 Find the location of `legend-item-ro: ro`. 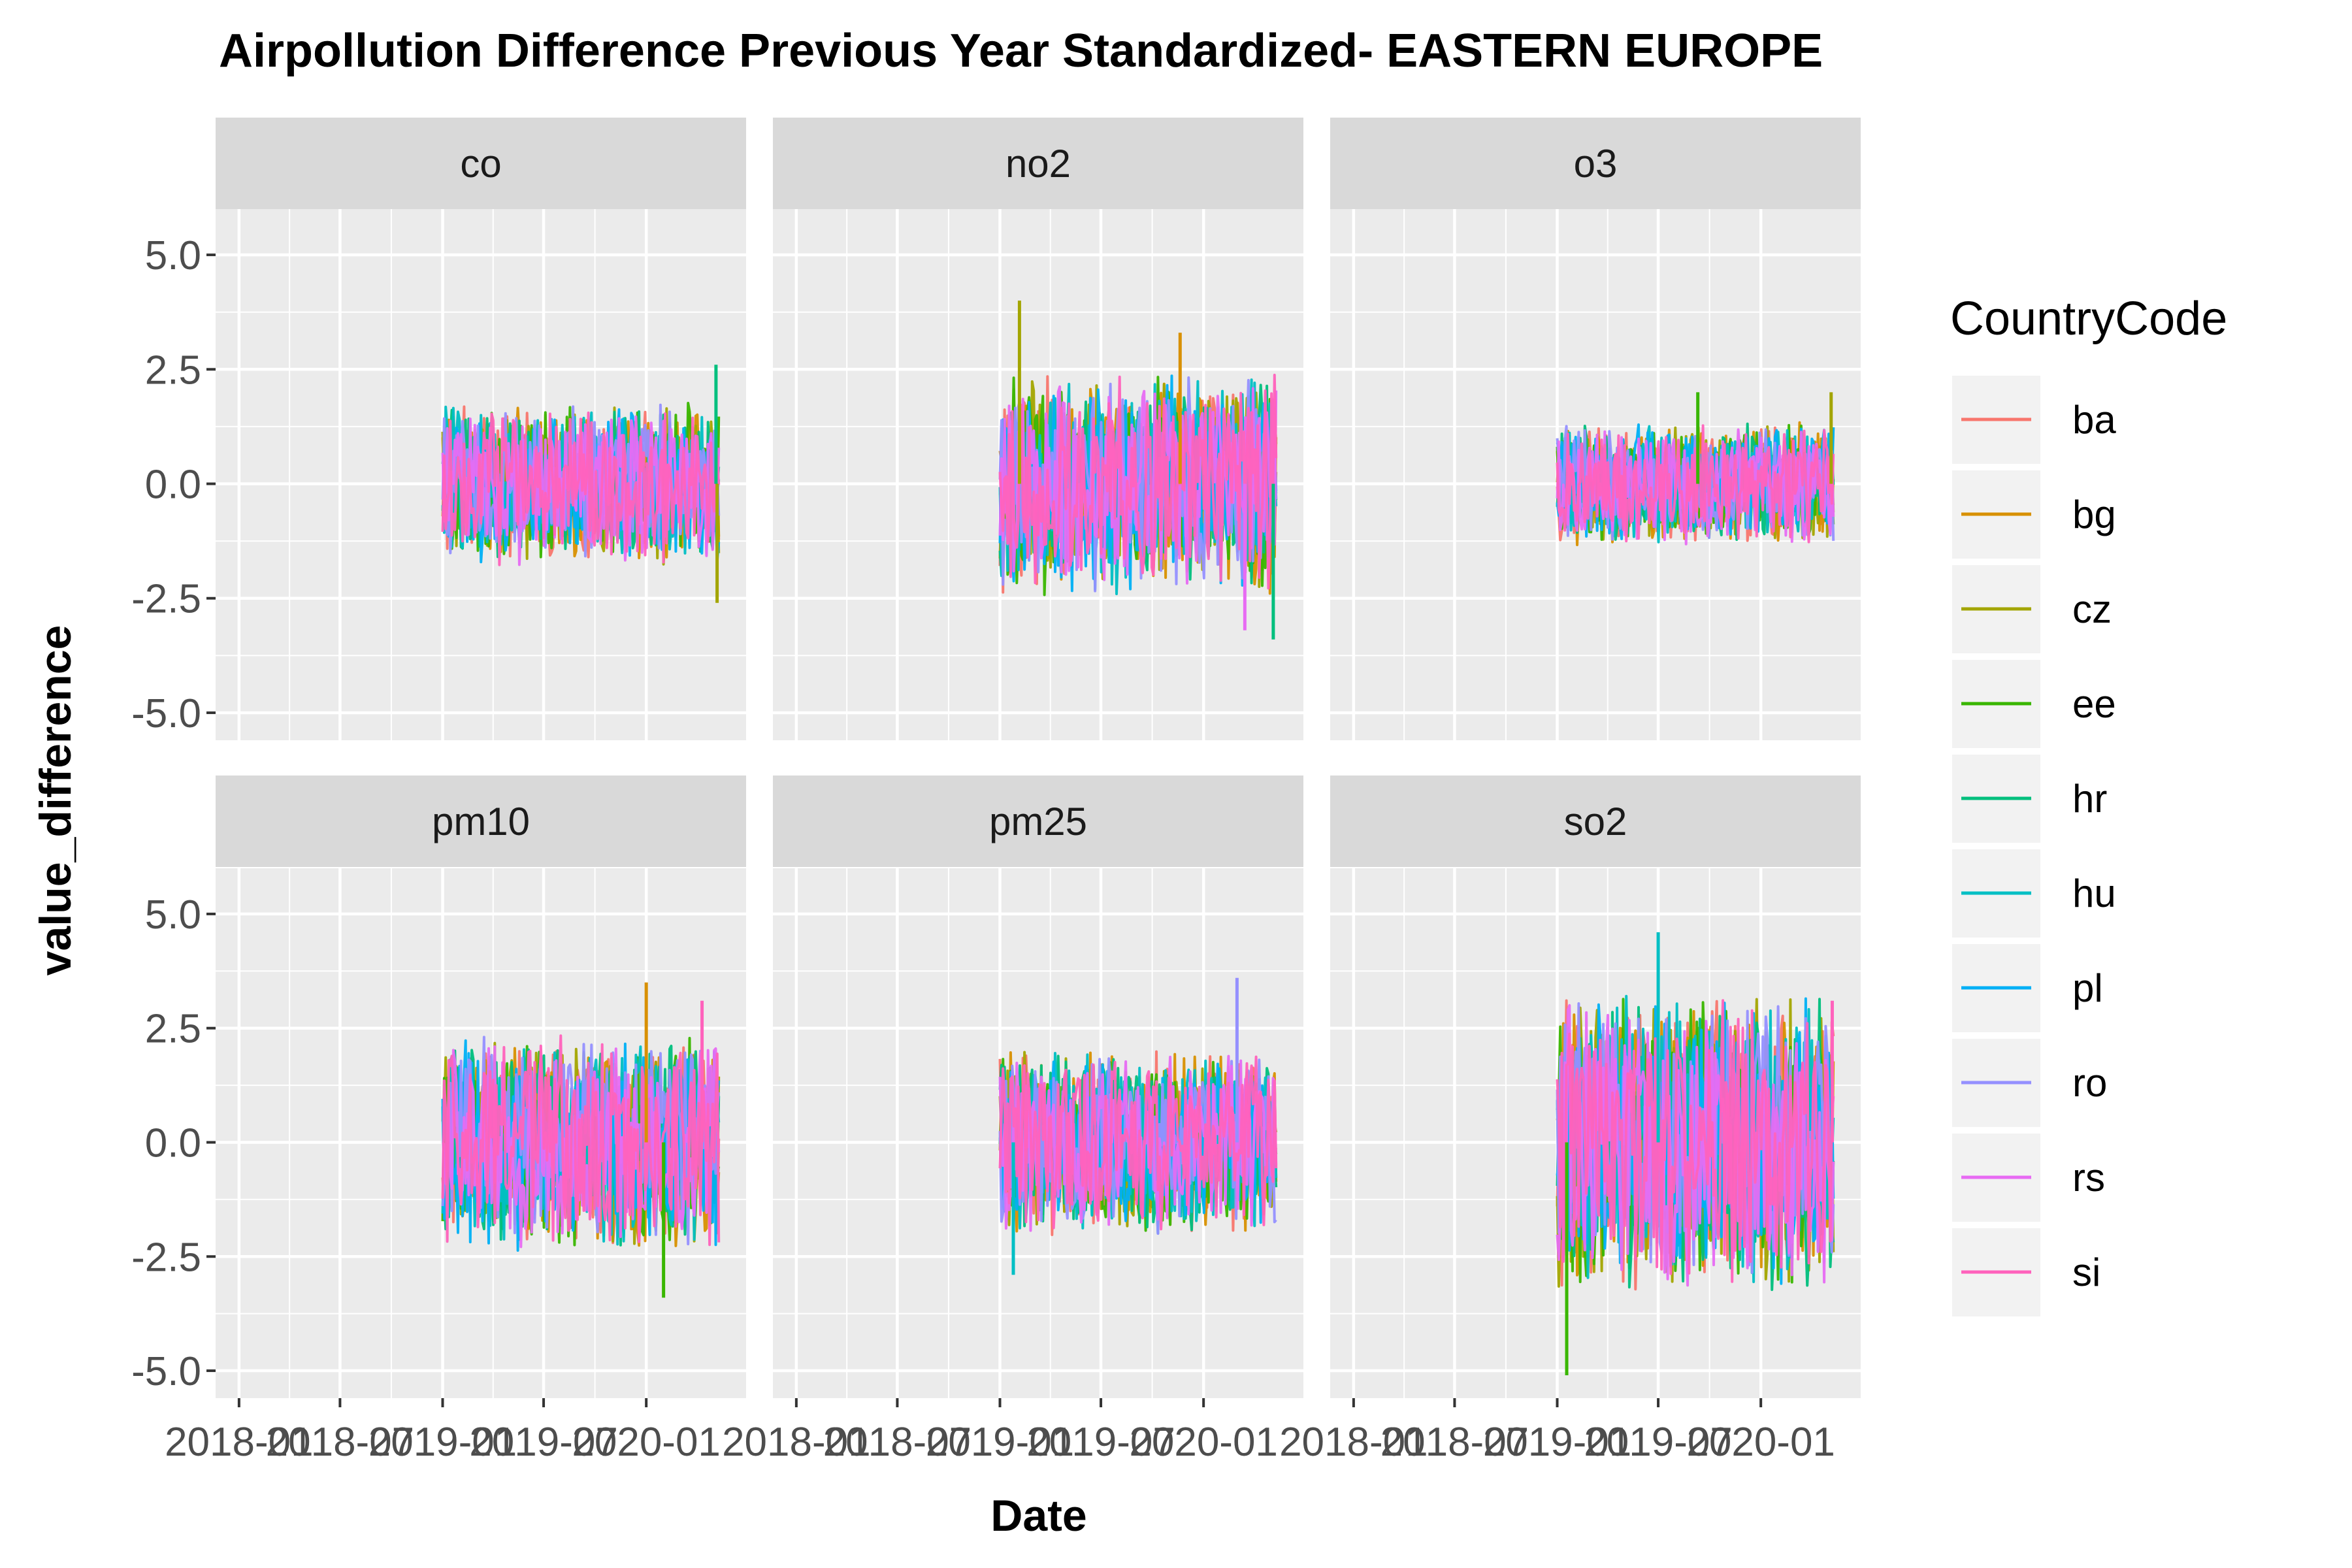

legend-item-ro: ro is located at coordinates (2029, 1083).